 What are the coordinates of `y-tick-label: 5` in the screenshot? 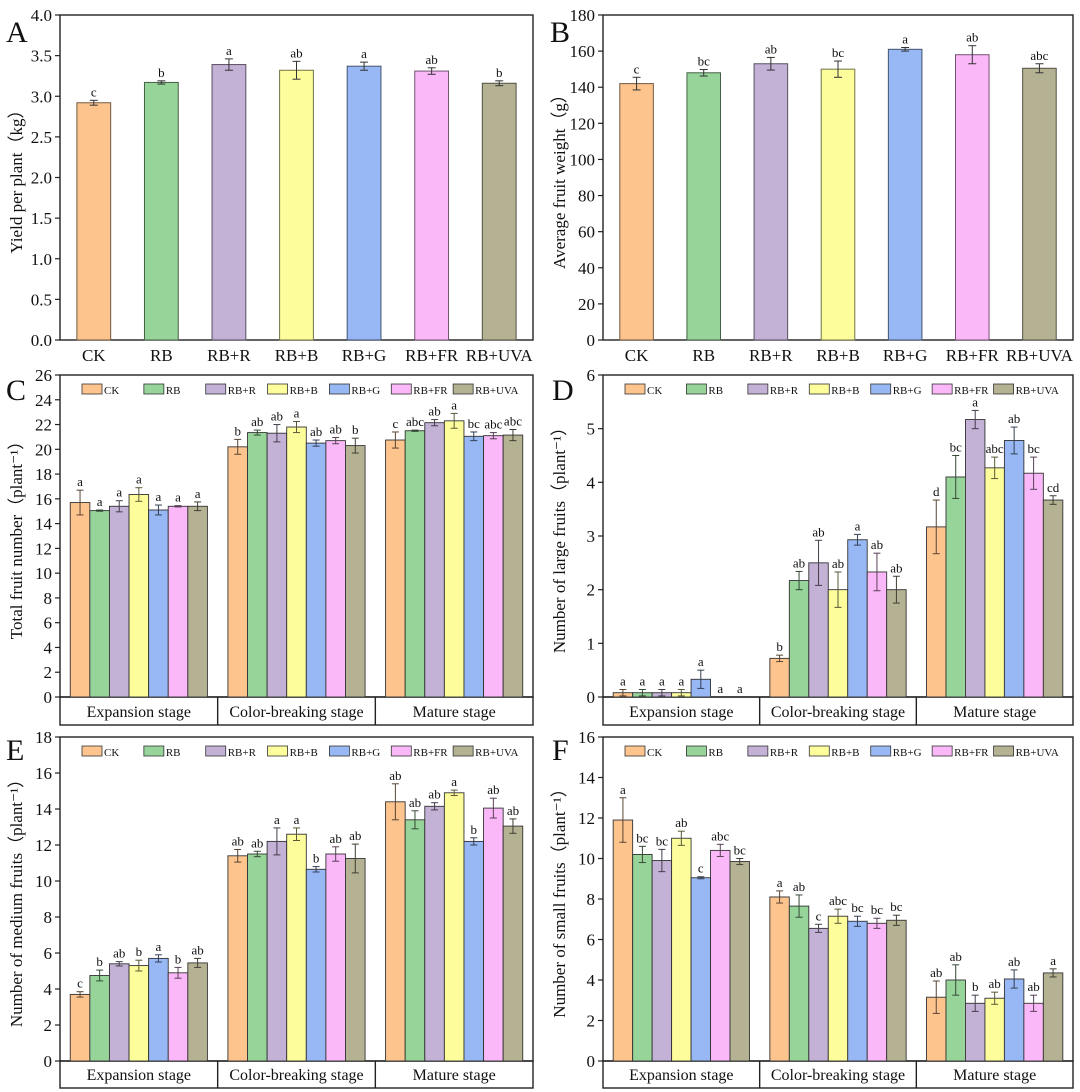 It's located at (591, 429).